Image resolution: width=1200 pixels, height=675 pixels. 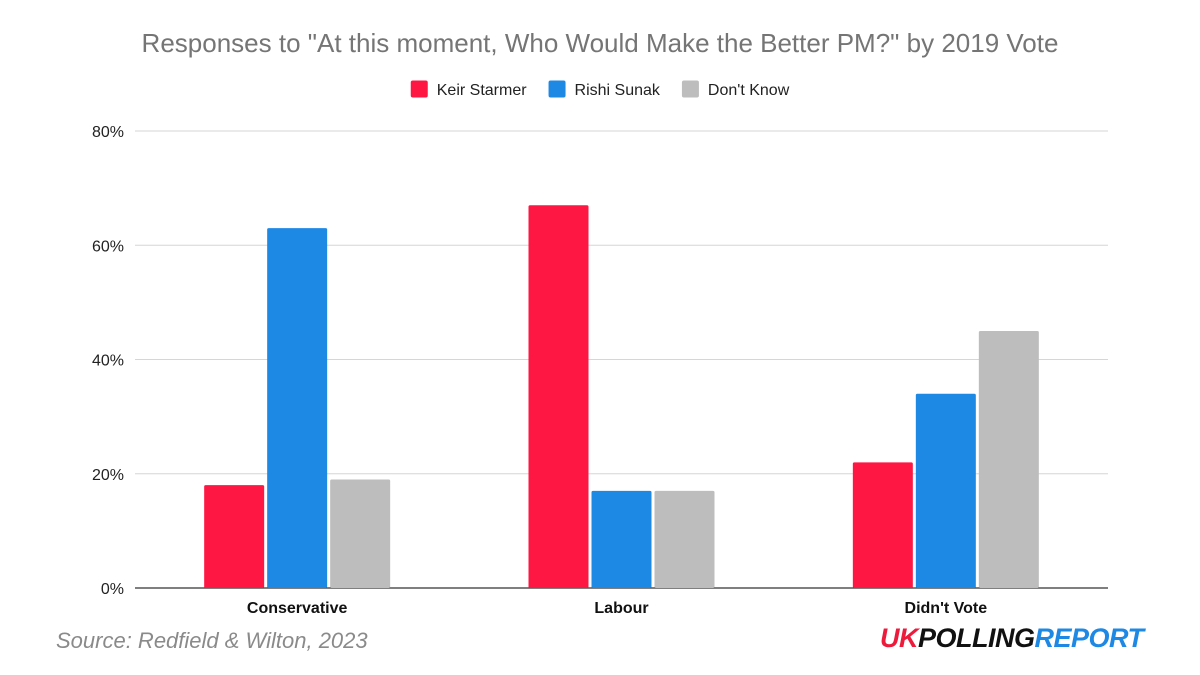 I want to click on bar-don-t-know-labour, so click(x=684, y=539).